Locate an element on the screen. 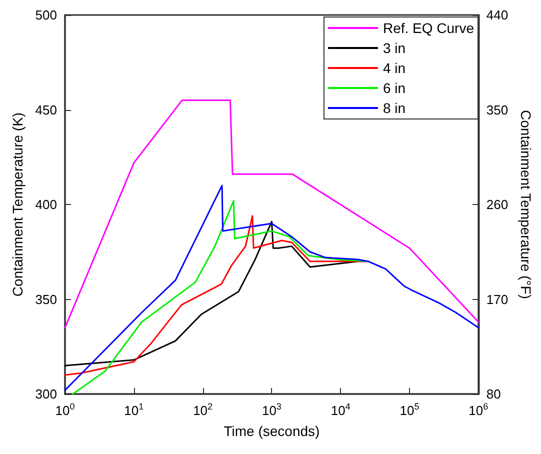 The height and width of the screenshot is (454, 541). y2-tick-label: 440 is located at coordinates (497, 15).